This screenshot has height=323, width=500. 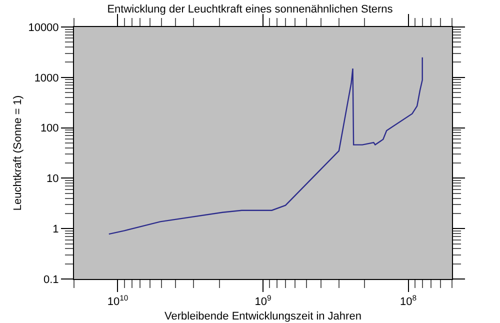 What do you see at coordinates (51, 280) in the screenshot?
I see `y-tick-label: 0.1` at bounding box center [51, 280].